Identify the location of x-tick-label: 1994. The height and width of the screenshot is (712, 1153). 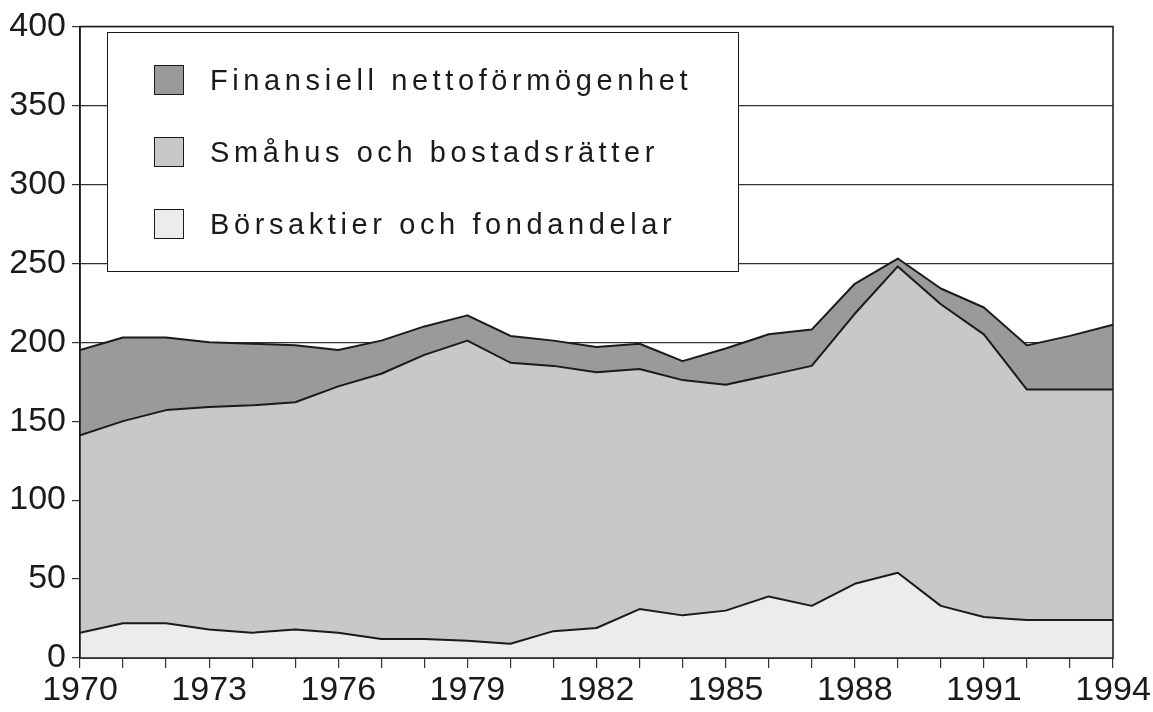
(1113, 687).